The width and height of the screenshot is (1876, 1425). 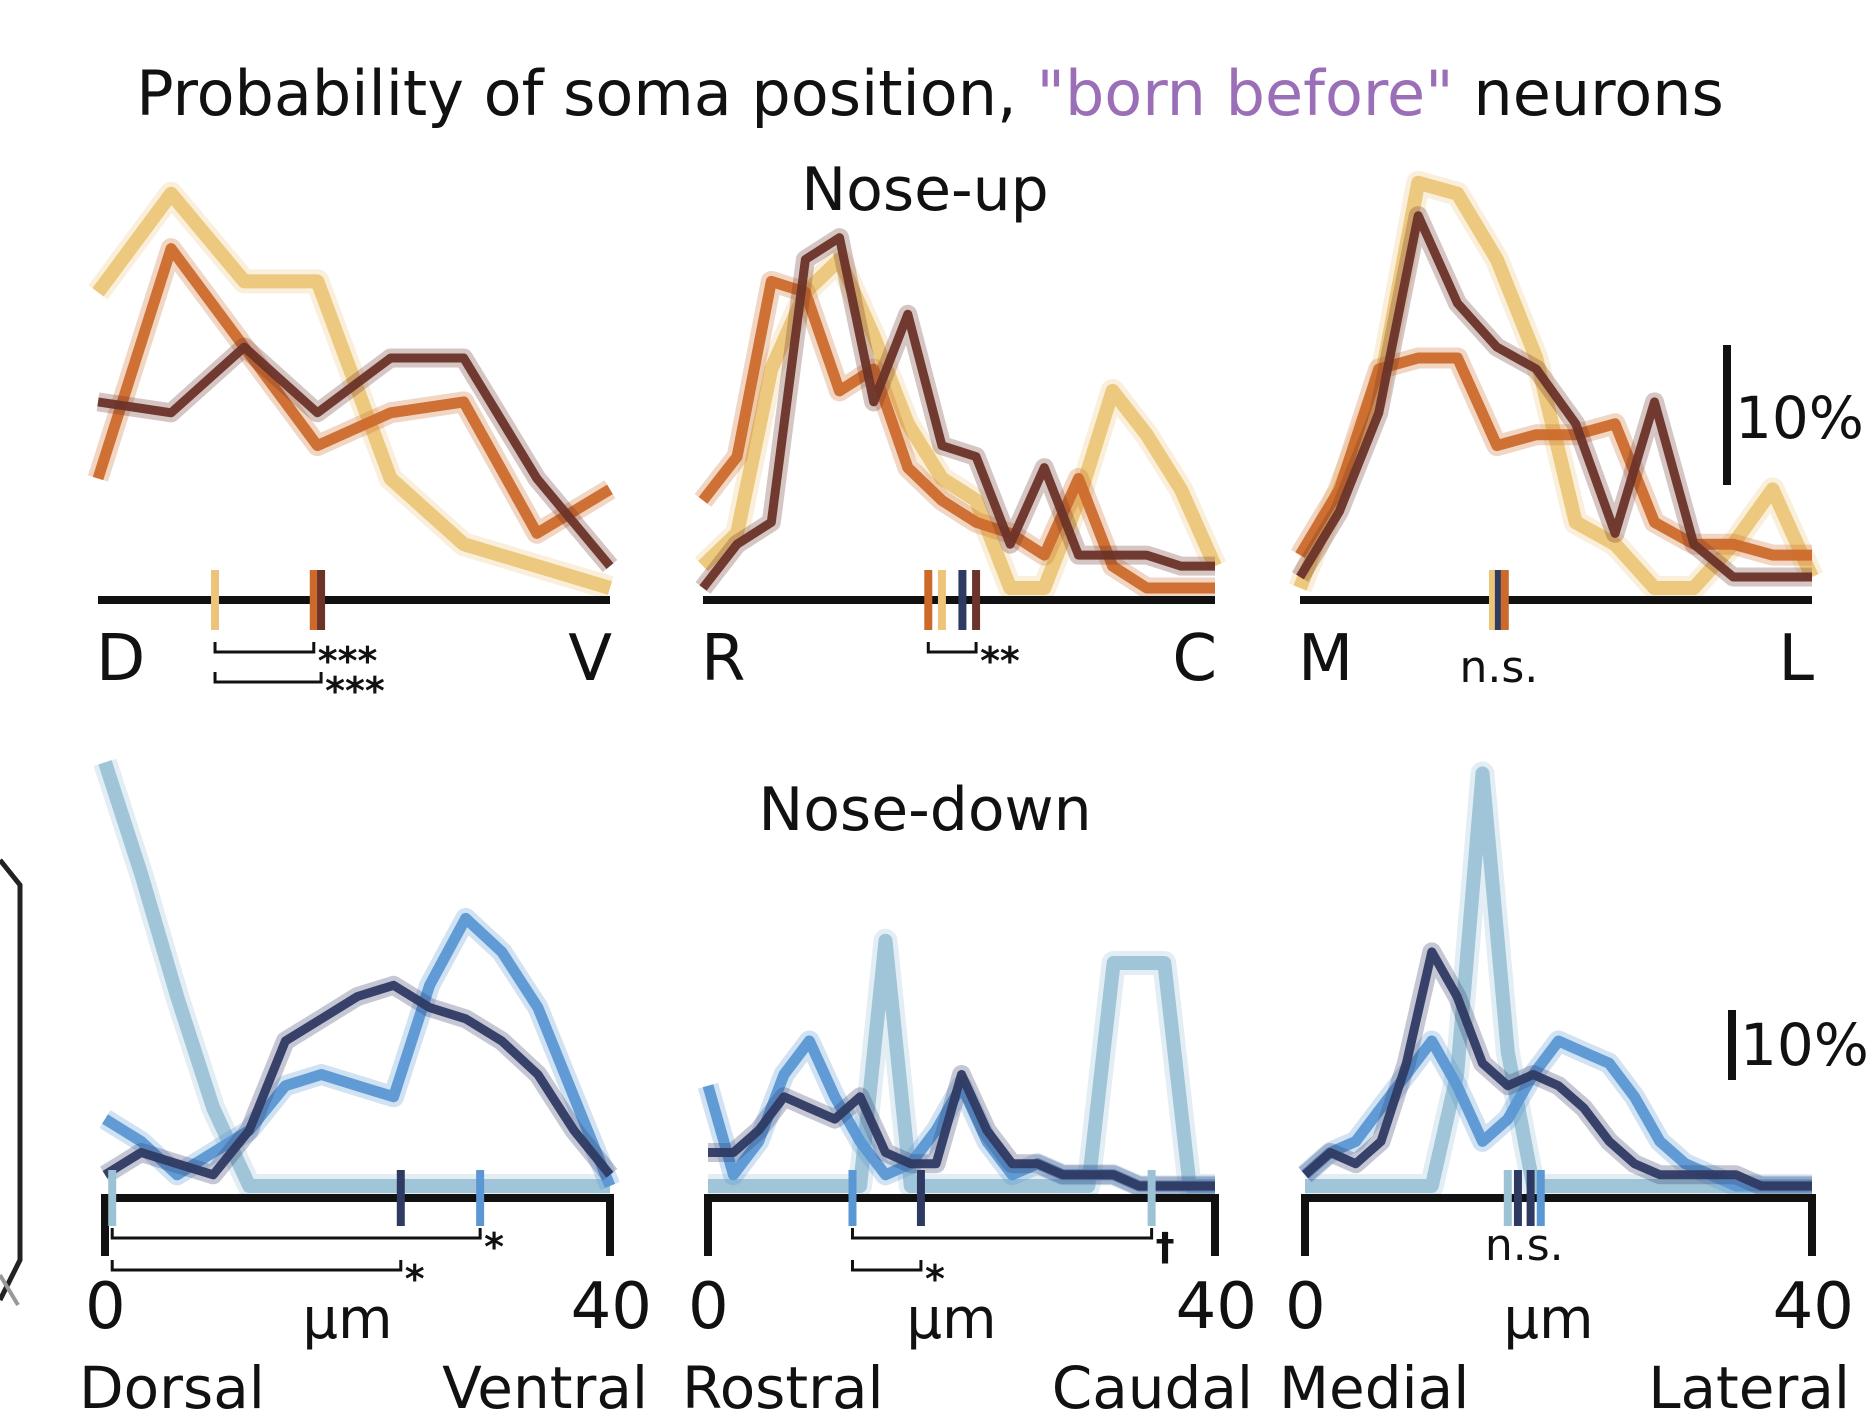 What do you see at coordinates (1749, 1388) in the screenshot?
I see `axis-label-end: Lateral` at bounding box center [1749, 1388].